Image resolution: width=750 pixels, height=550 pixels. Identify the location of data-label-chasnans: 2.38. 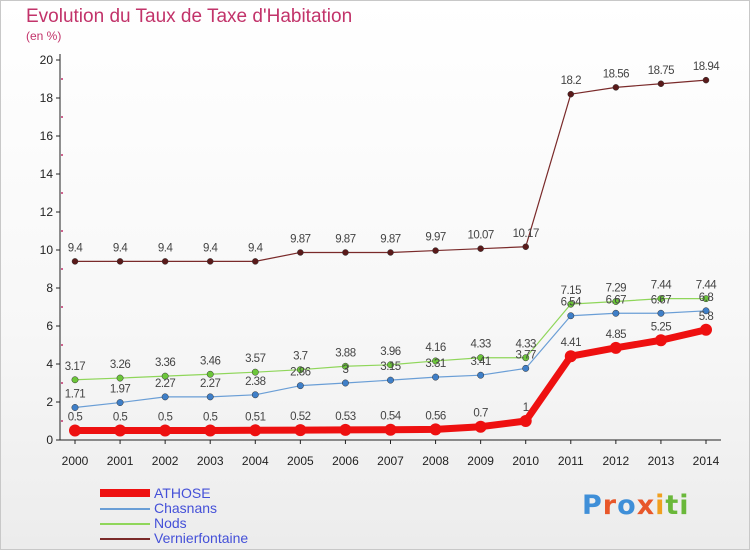
(255, 382).